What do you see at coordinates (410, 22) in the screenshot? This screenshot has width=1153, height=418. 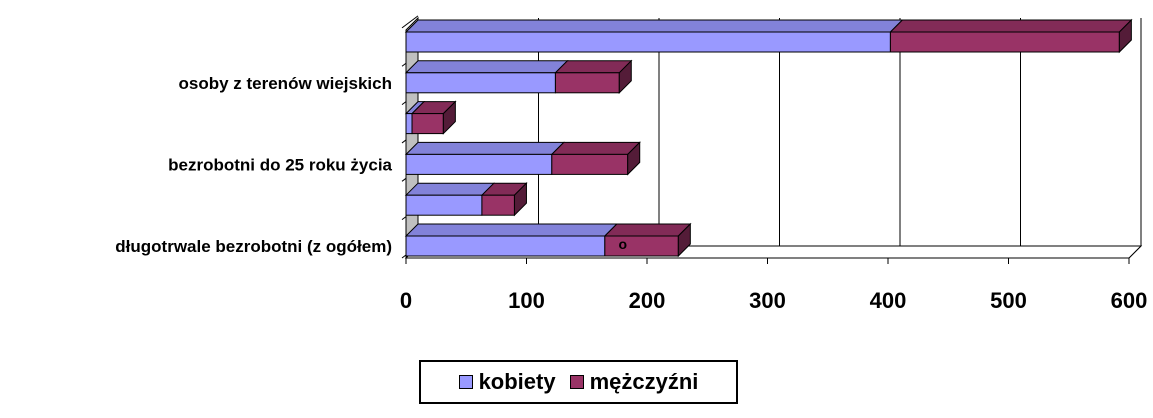 I see `category-tick` at bounding box center [410, 22].